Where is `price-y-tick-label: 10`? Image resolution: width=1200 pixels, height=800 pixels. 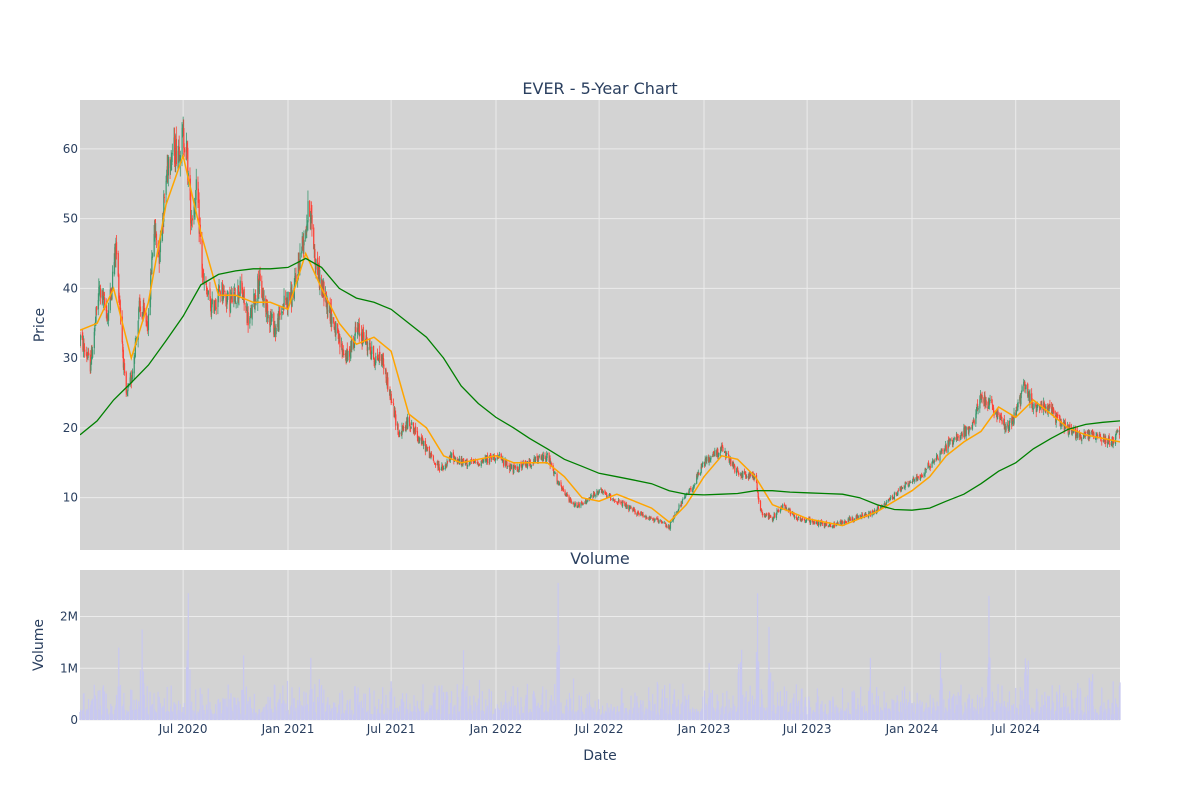
price-y-tick-label: 10 is located at coordinates (70, 498).